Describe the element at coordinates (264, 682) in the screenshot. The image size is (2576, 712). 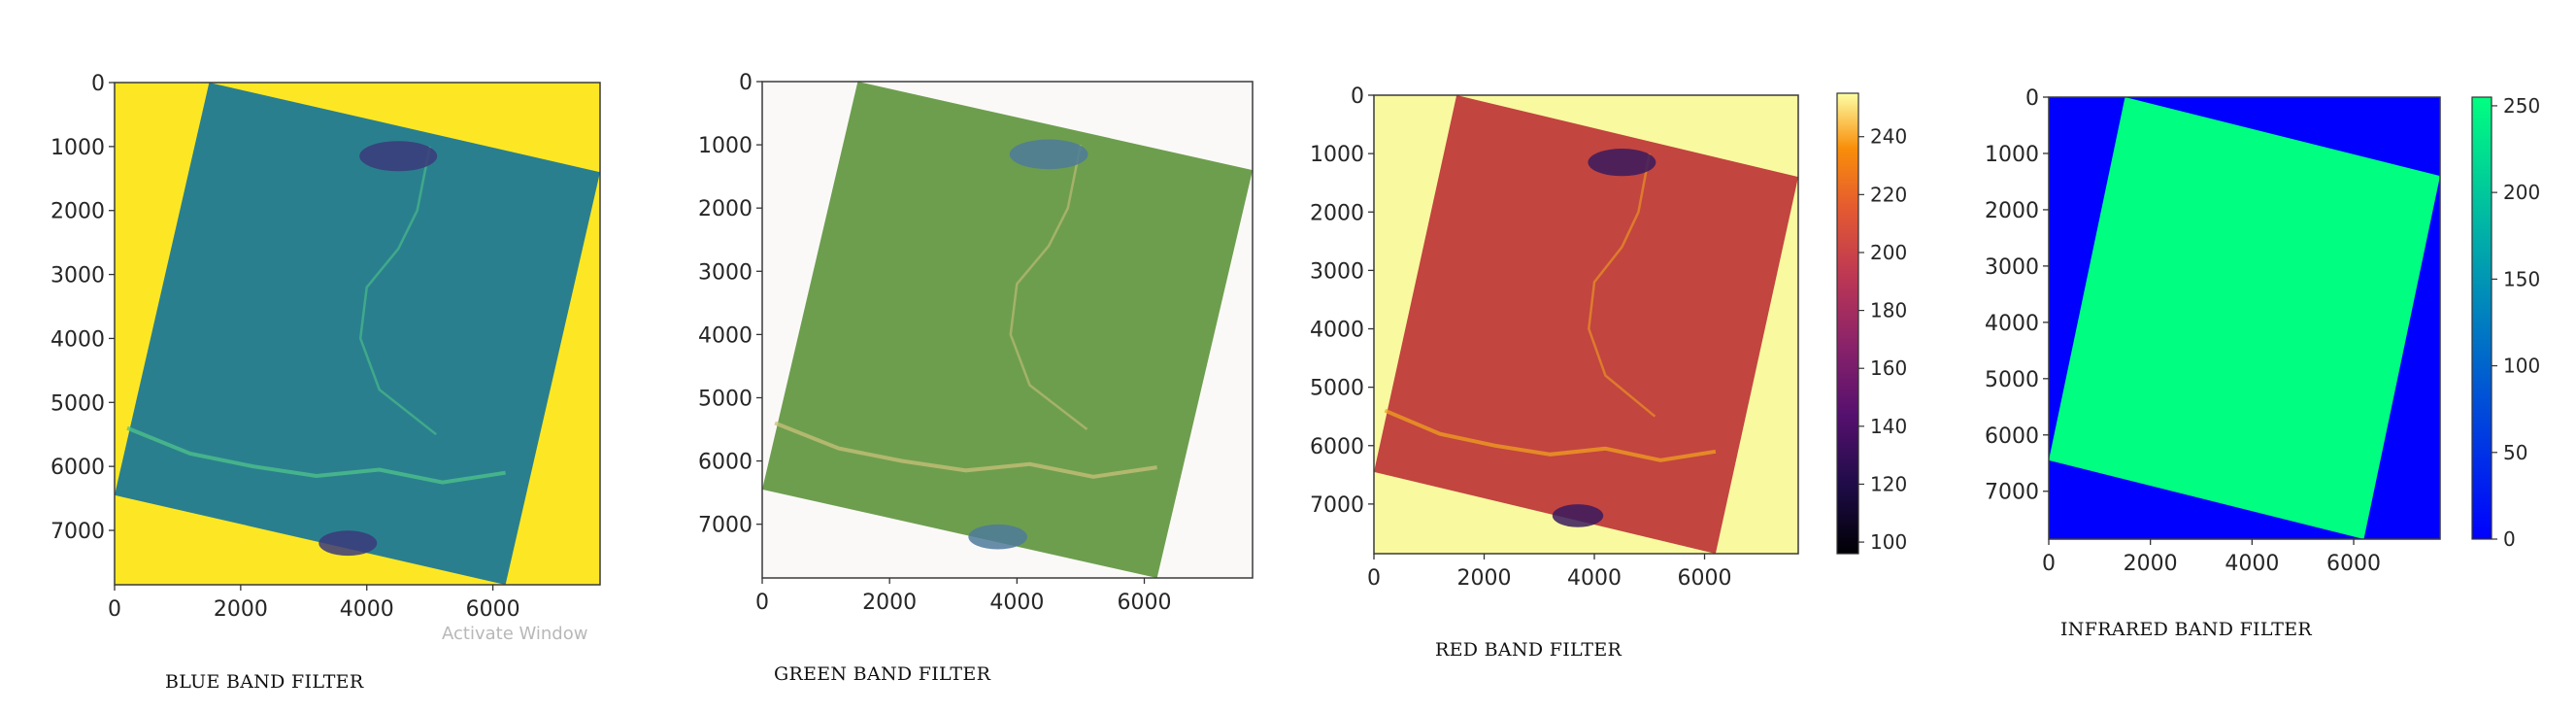
I see `caption-blue-band: BLUE BAND FILTER` at that location.